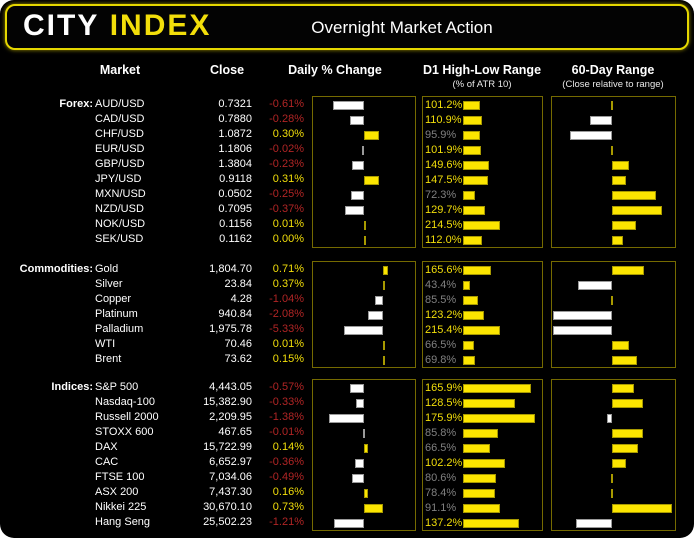 The height and width of the screenshot is (538, 694). Describe the element at coordinates (241, 299) in the screenshot. I see `close-value: 4.28` at that location.